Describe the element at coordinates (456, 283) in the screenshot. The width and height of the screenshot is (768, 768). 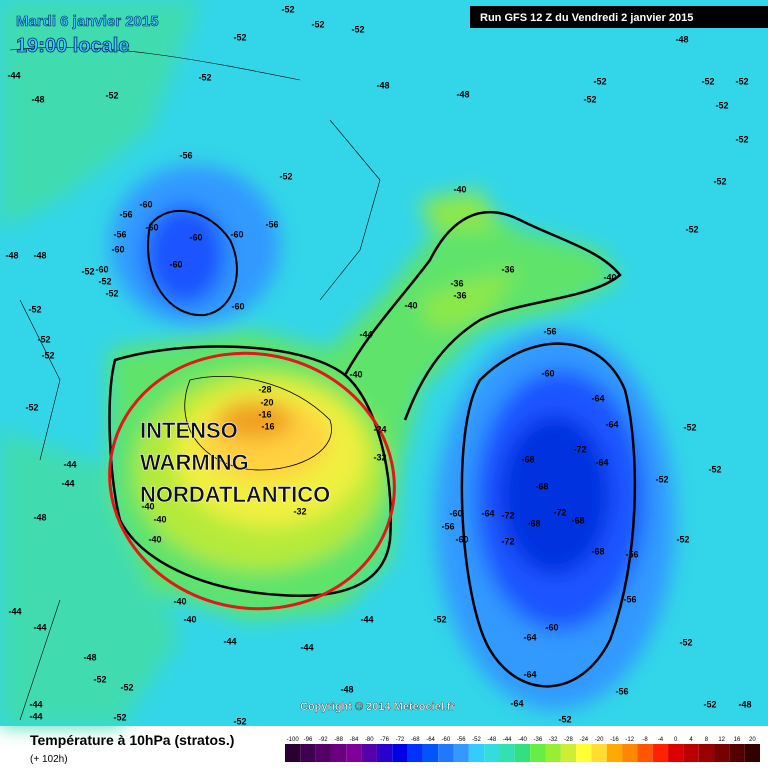
I see `contour-label: -36` at that location.